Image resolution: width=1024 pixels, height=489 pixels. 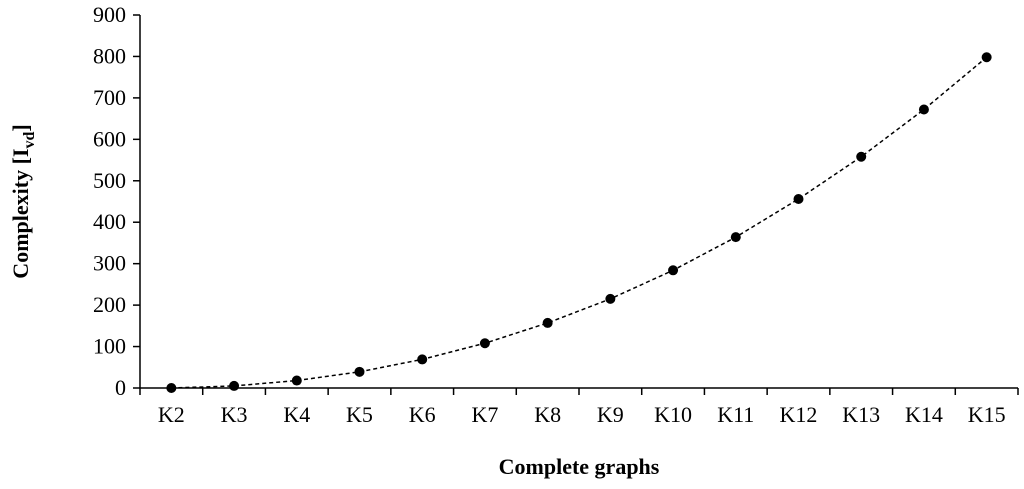 I want to click on x-tick-label: K12, so click(x=799, y=414).